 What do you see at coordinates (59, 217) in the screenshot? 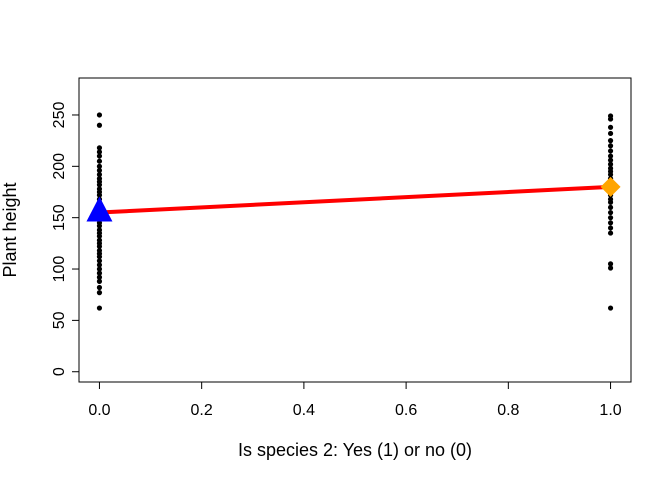
I see `y-tick-label: 150` at bounding box center [59, 217].